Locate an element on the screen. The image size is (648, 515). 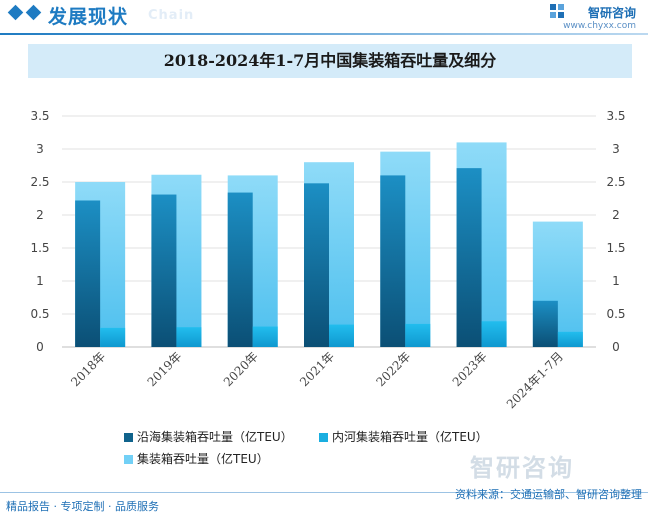
y2-tick-label: 1 is located at coordinates (616, 281).